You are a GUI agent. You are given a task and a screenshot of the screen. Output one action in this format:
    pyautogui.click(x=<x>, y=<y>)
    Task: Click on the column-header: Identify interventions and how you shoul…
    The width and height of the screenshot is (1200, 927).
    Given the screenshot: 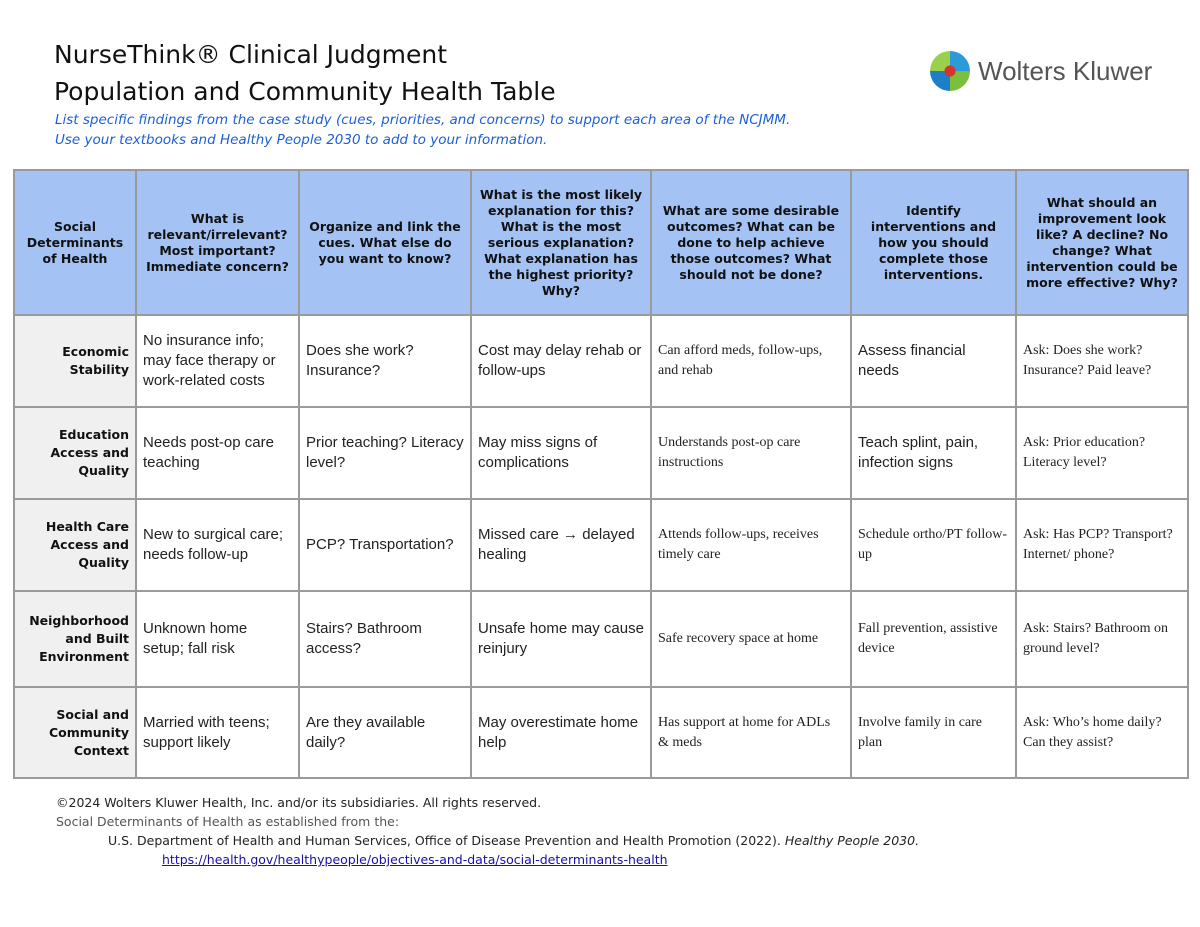 What is the action you would take?
    pyautogui.click(x=933, y=242)
    